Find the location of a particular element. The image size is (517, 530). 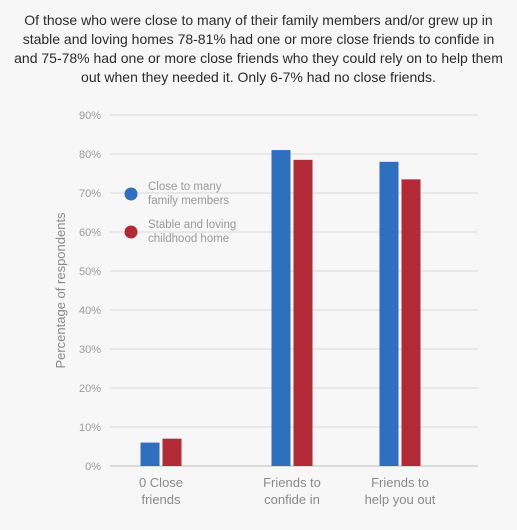

y-tick-label: 20% is located at coordinates (90, 389).